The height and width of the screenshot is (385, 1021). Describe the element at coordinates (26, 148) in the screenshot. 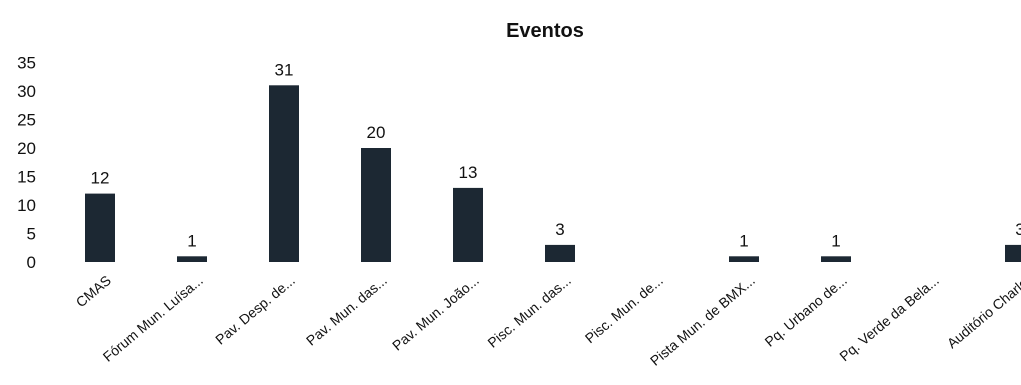

I see `y-tick-label: 20` at that location.